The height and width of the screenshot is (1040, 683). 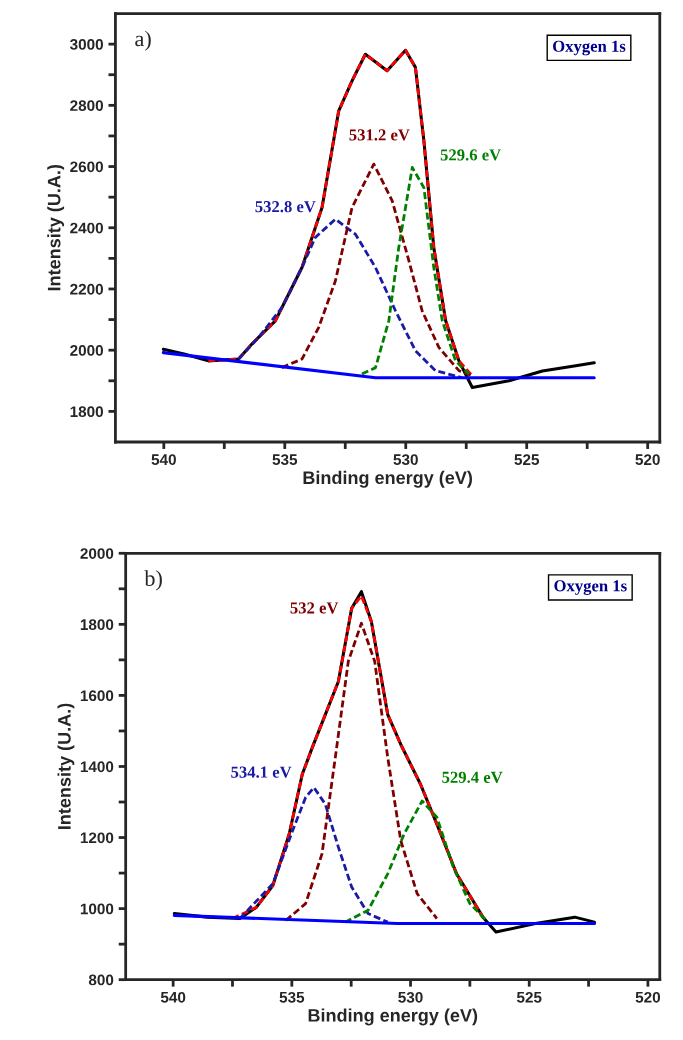 What do you see at coordinates (101, 980) in the screenshot?
I see `y-tick-label: 800` at bounding box center [101, 980].